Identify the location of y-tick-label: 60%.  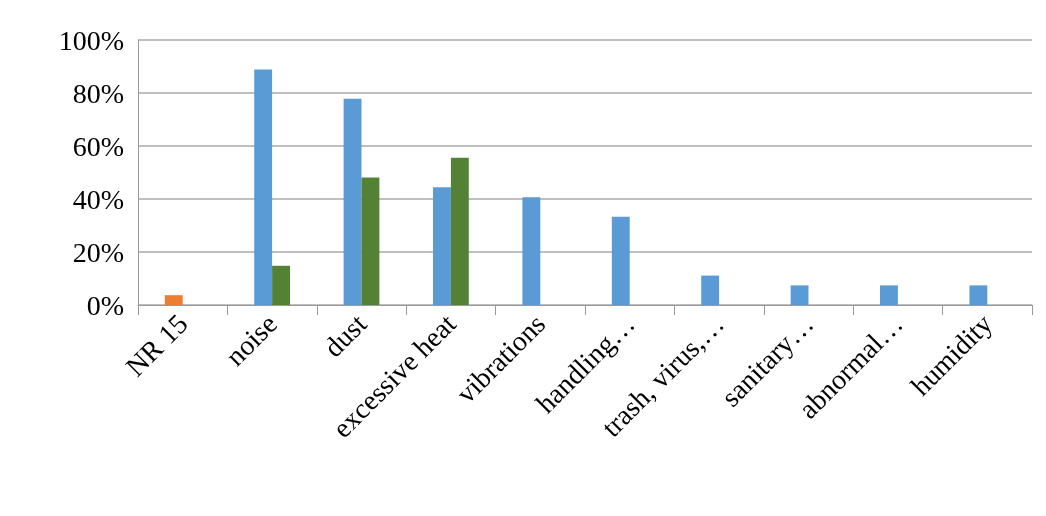
(98, 146).